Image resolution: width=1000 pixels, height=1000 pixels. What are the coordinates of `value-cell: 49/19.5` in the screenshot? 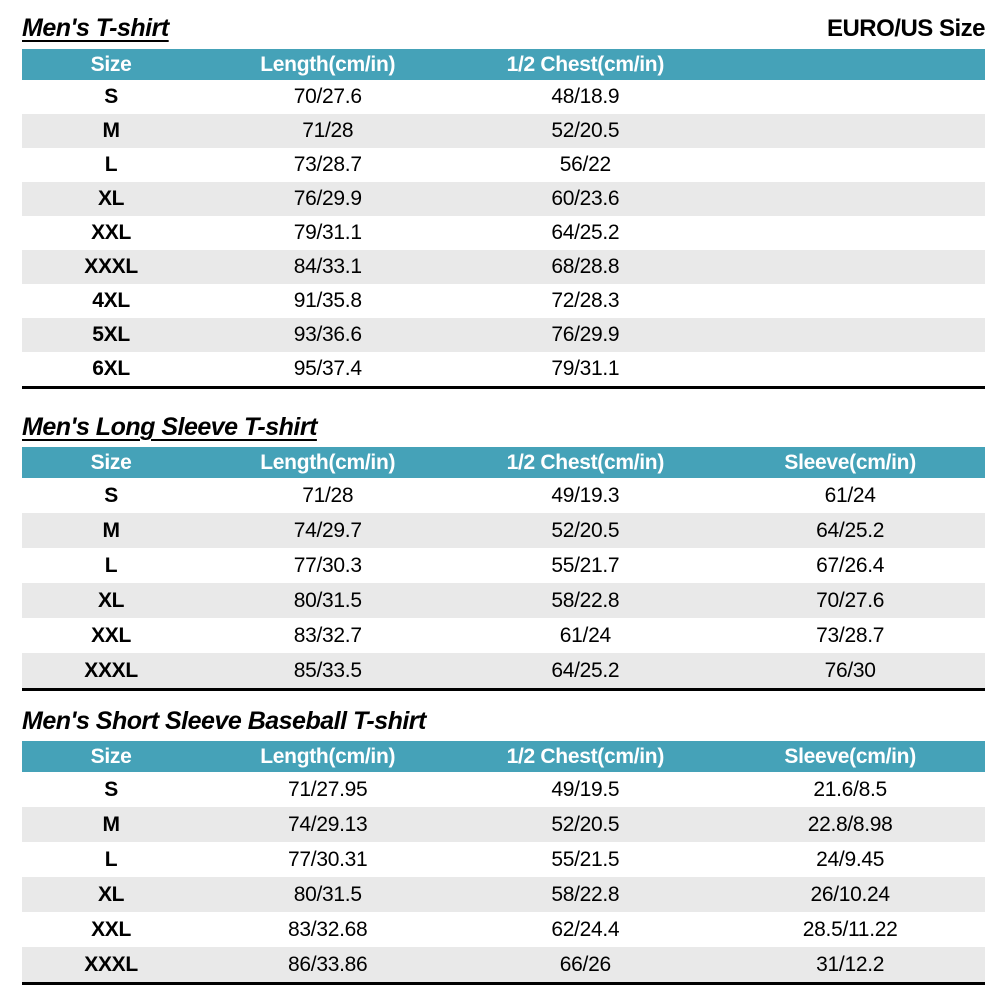 It's located at (585, 789).